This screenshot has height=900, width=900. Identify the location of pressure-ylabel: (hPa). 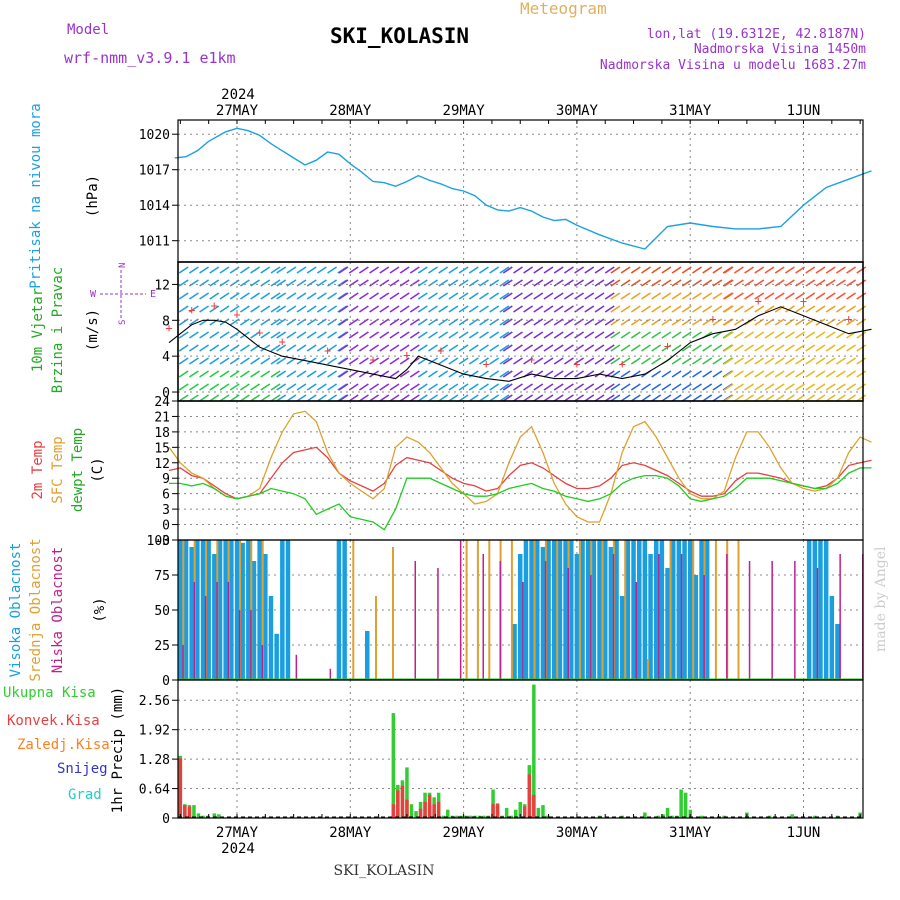
(93, 196).